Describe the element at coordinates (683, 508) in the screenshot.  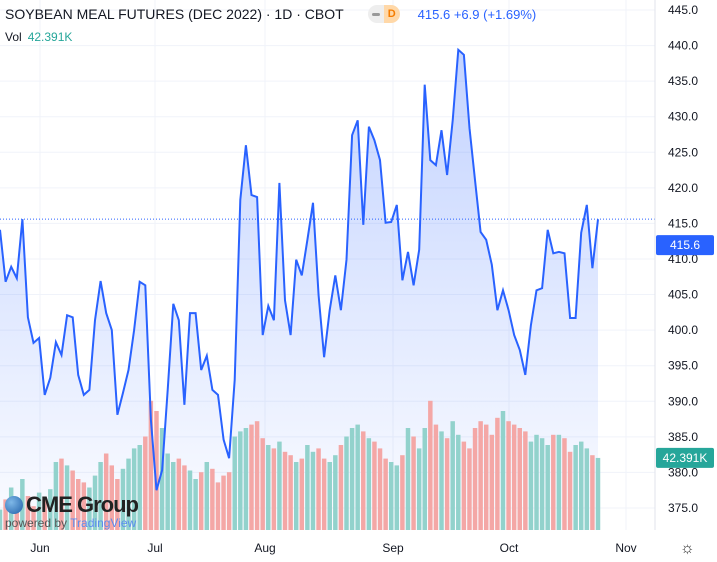
I see `y-tick-label: 375.0` at that location.